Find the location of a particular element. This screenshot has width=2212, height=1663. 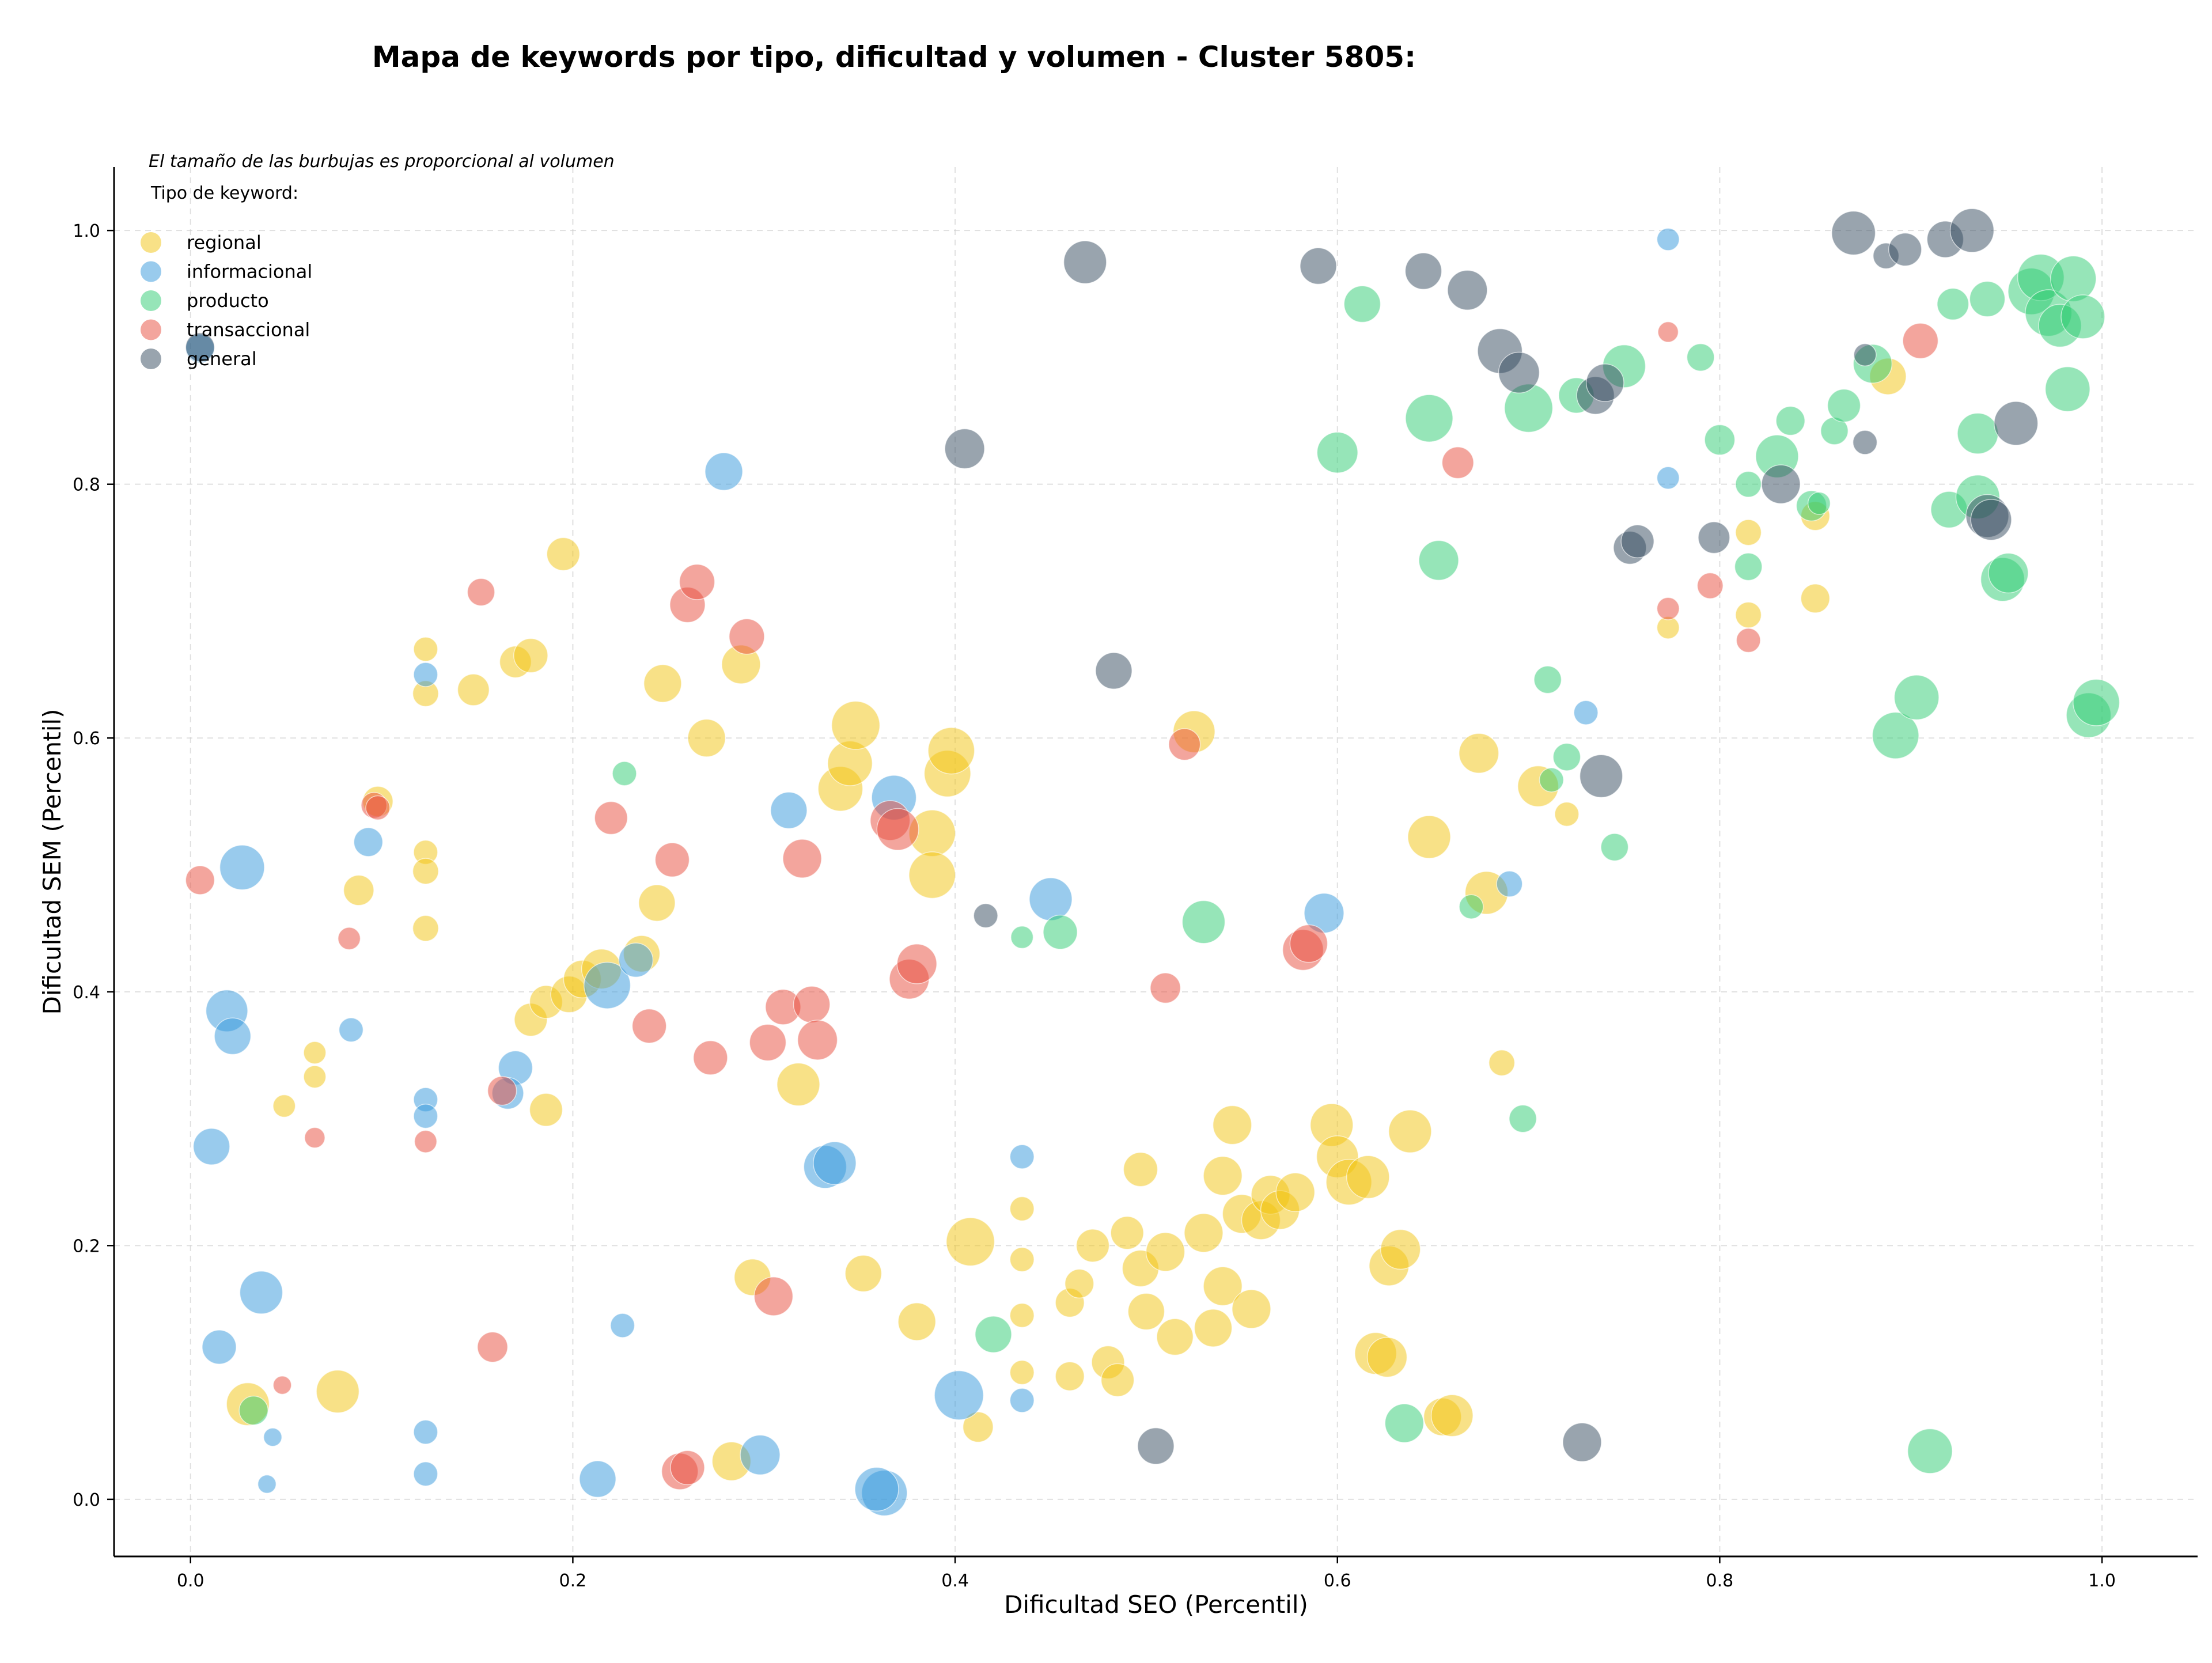

y-tick-label: 1.0 is located at coordinates (86, 231).